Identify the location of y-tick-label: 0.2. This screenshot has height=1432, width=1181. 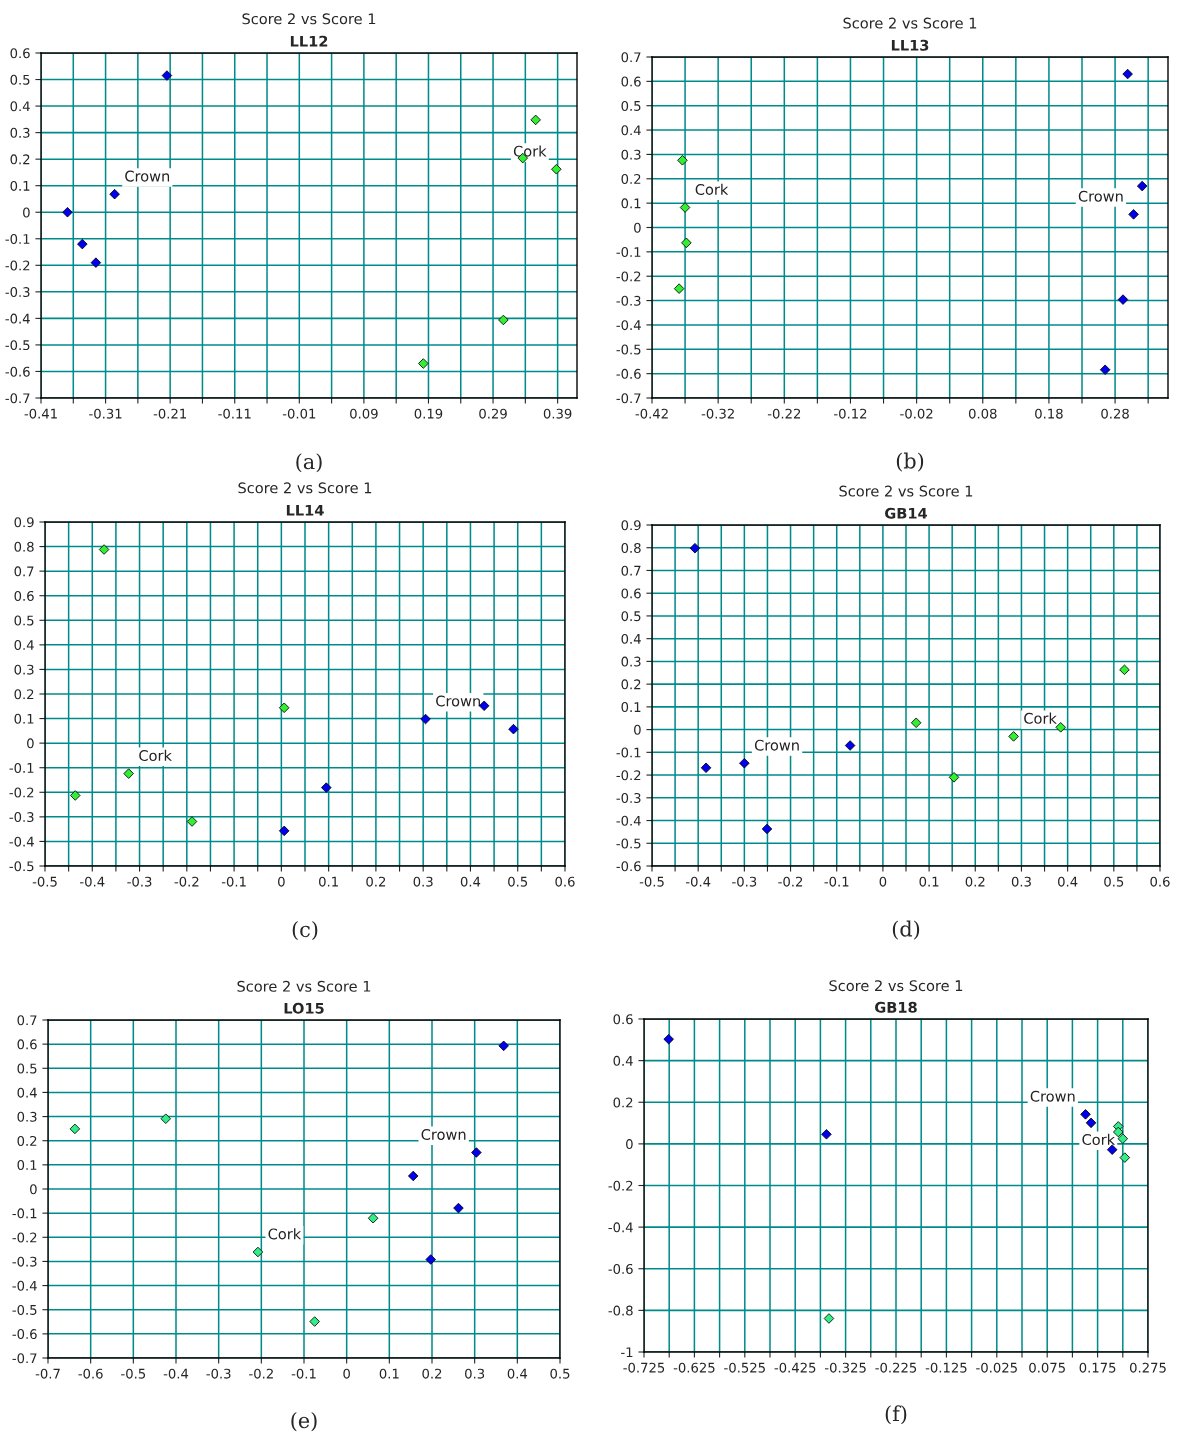
(20, 159).